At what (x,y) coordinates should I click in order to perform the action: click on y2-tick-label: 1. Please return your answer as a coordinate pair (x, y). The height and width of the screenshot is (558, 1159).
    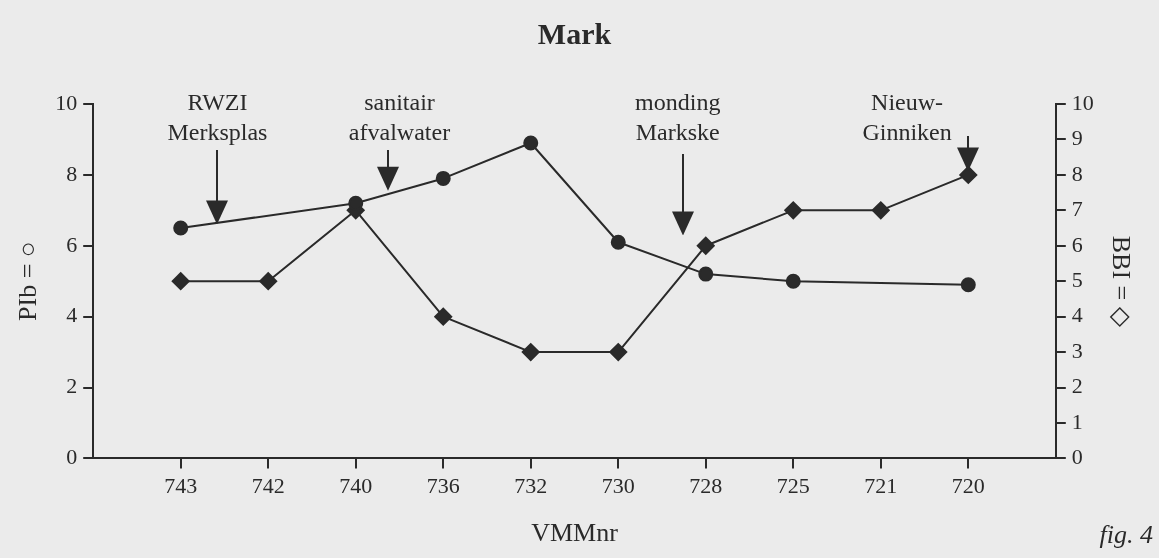
    Looking at the image, I should click on (1077, 421).